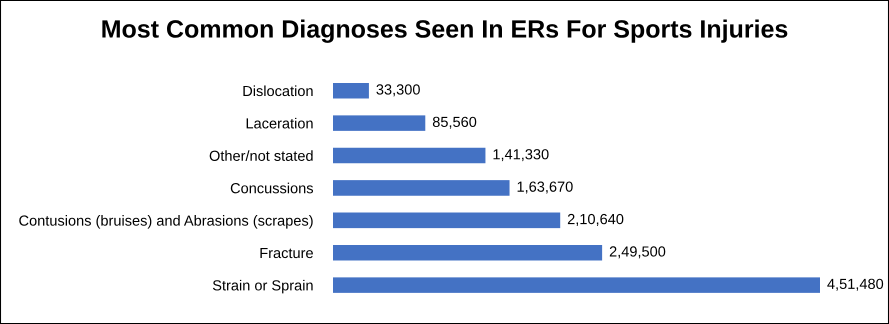  What do you see at coordinates (398, 90) in the screenshot?
I see `data-label: 33,300` at bounding box center [398, 90].